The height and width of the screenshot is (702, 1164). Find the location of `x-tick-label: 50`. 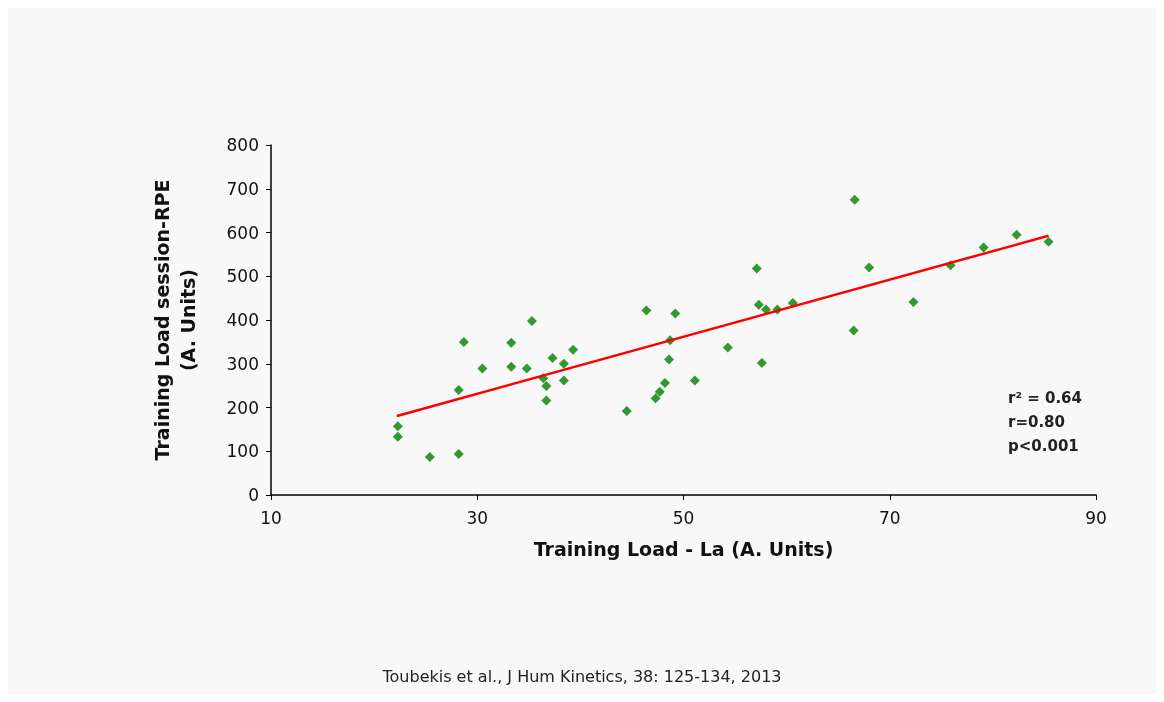

x-tick-label: 50 is located at coordinates (683, 517).